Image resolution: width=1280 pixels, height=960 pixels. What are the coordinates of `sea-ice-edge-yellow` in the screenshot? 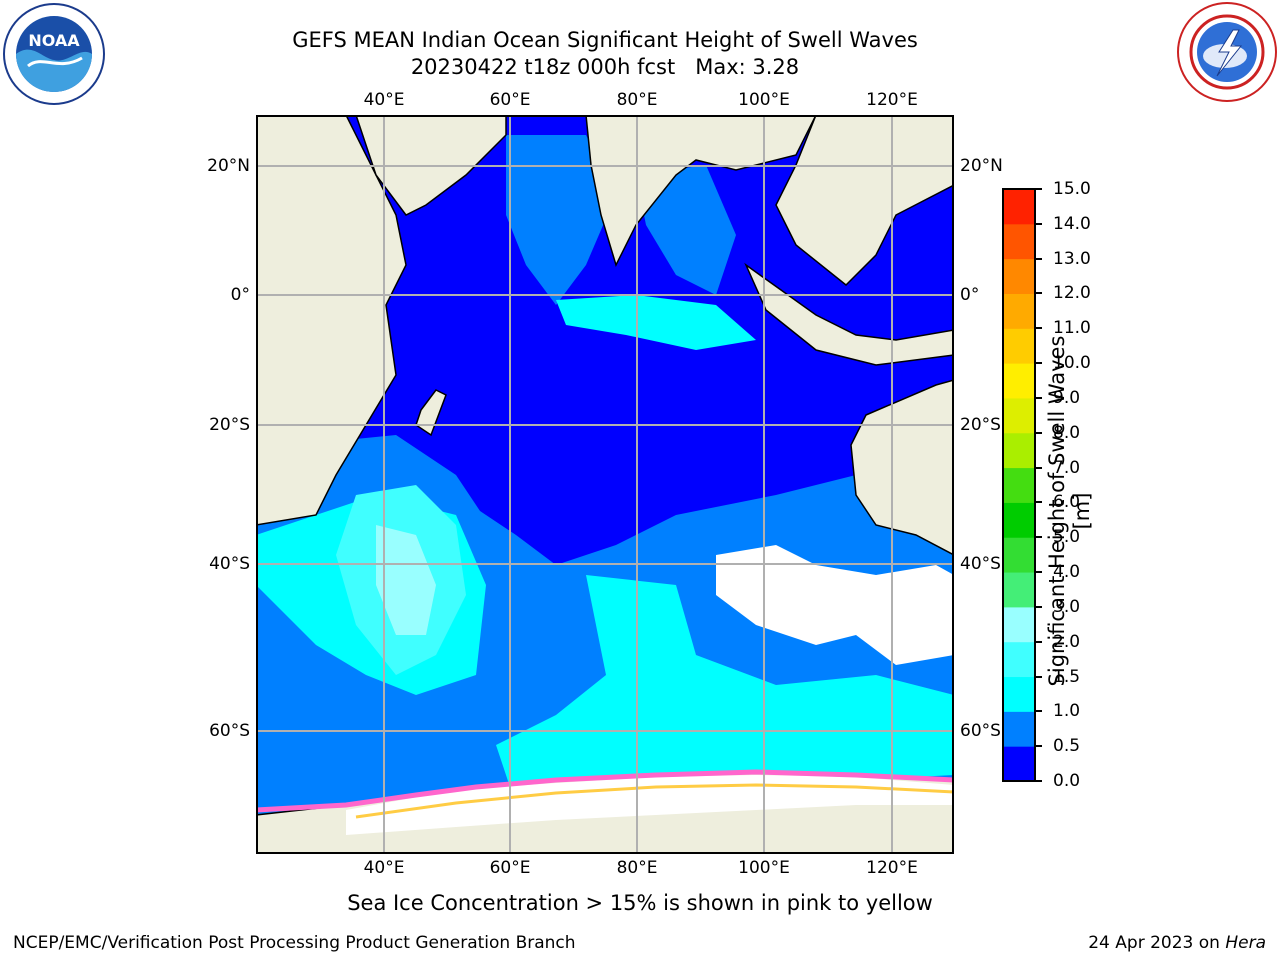 It's located at (654, 801).